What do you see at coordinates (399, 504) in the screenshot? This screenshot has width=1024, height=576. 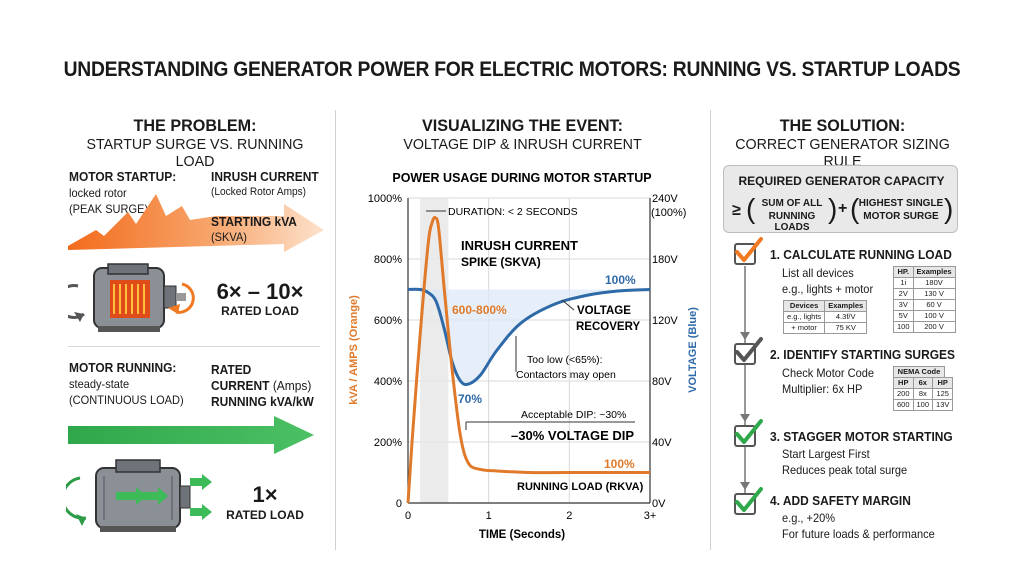 I see `tick-label-left: 0` at bounding box center [399, 504].